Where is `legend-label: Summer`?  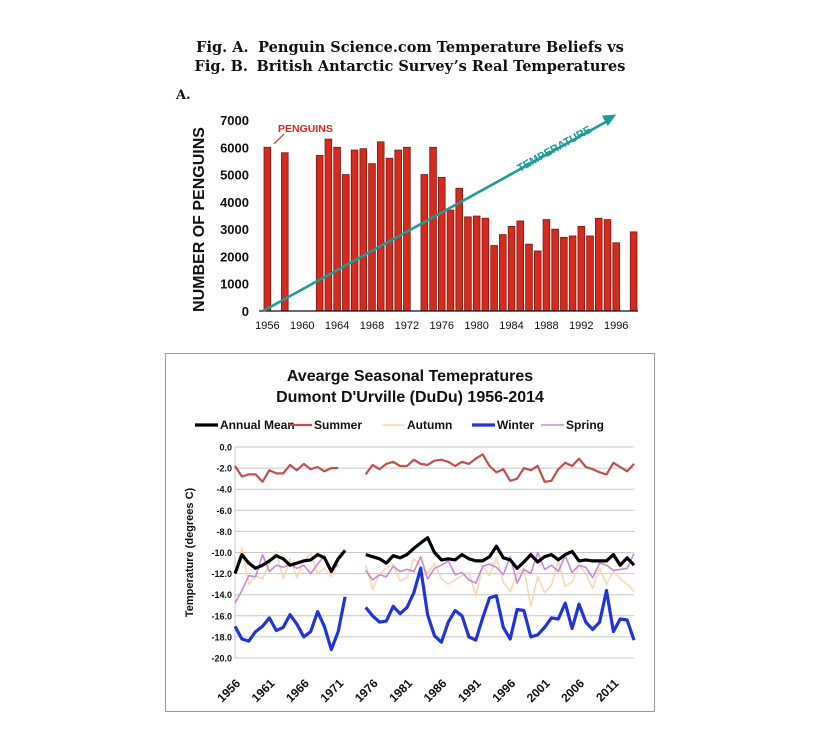 legend-label: Summer is located at coordinates (338, 425).